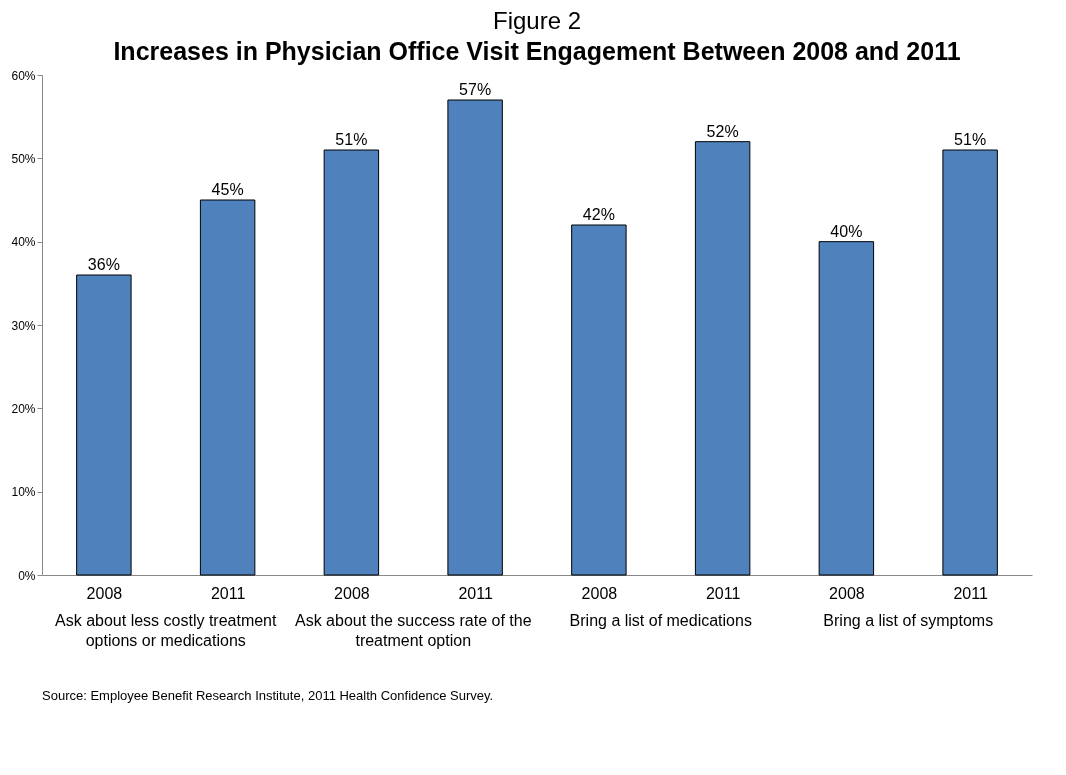 Image resolution: width=1066 pixels, height=775 pixels. I want to click on y-tick-label: 20%, so click(23, 408).